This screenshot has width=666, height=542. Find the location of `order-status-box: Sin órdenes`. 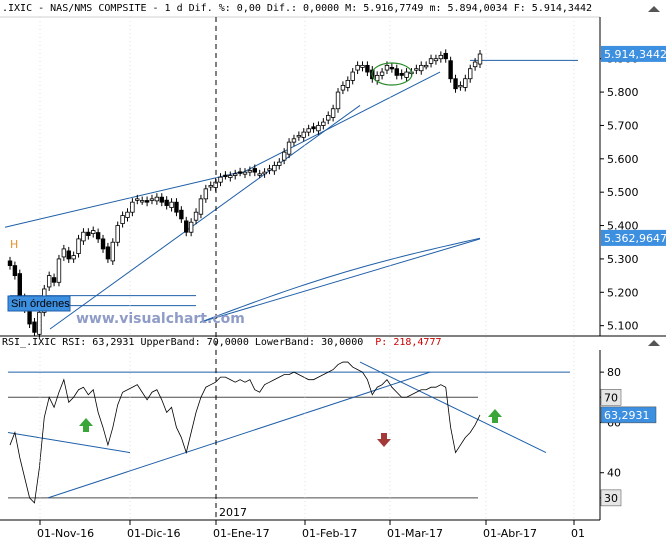

order-status-box: Sin órdenes is located at coordinates (39, 303).